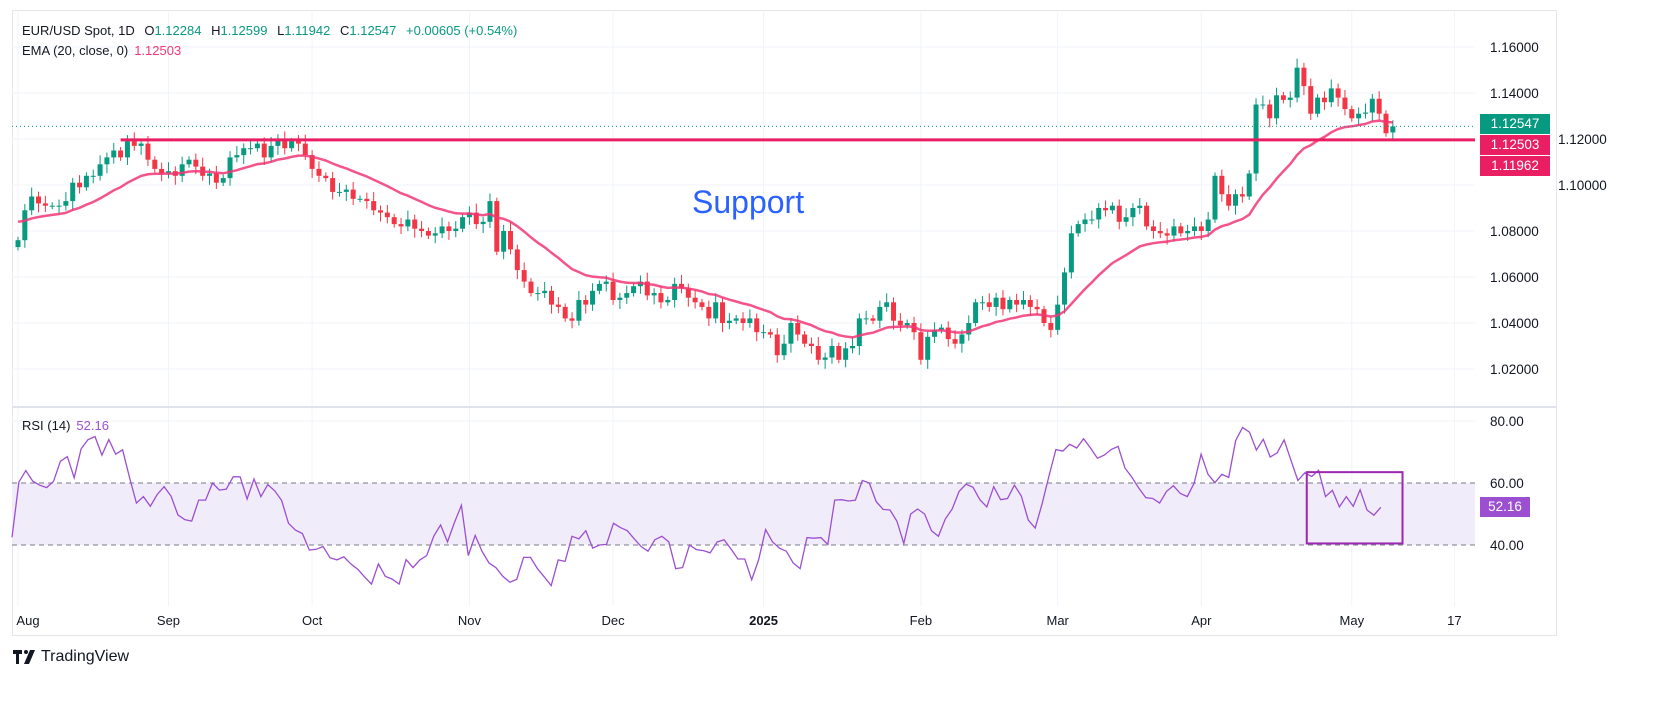  I want to click on ema-legend: EMA (20, close, 0) 1.12503, so click(104, 50).